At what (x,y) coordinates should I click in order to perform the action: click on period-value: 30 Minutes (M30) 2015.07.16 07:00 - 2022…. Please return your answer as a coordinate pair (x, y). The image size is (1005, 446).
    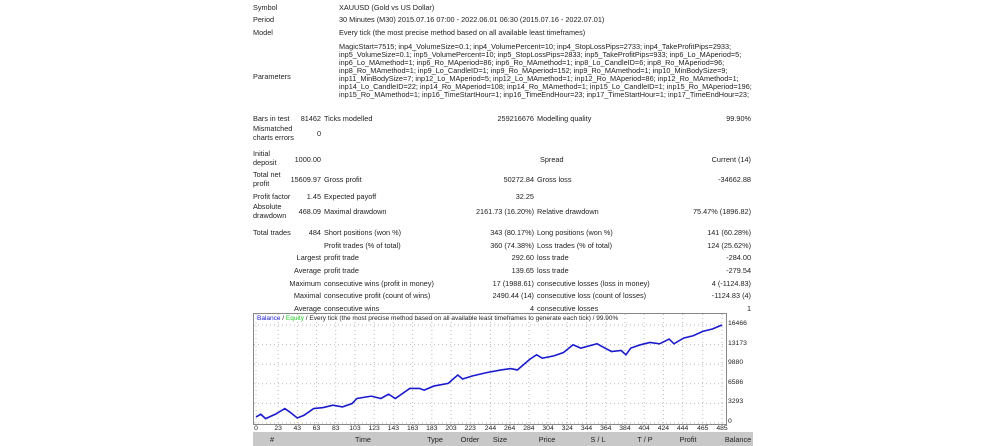
    Looking at the image, I should click on (472, 19).